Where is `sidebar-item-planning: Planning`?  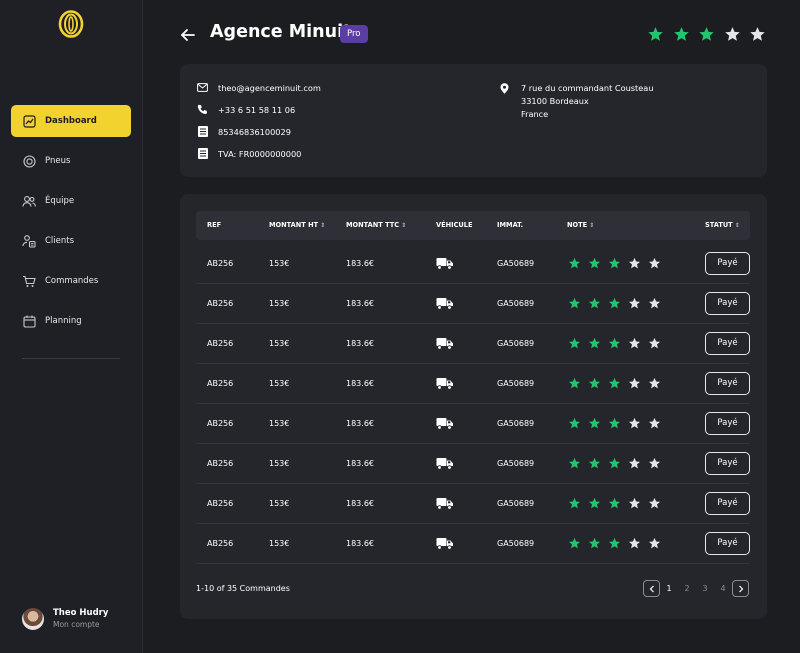 sidebar-item-planning: Planning is located at coordinates (71, 321).